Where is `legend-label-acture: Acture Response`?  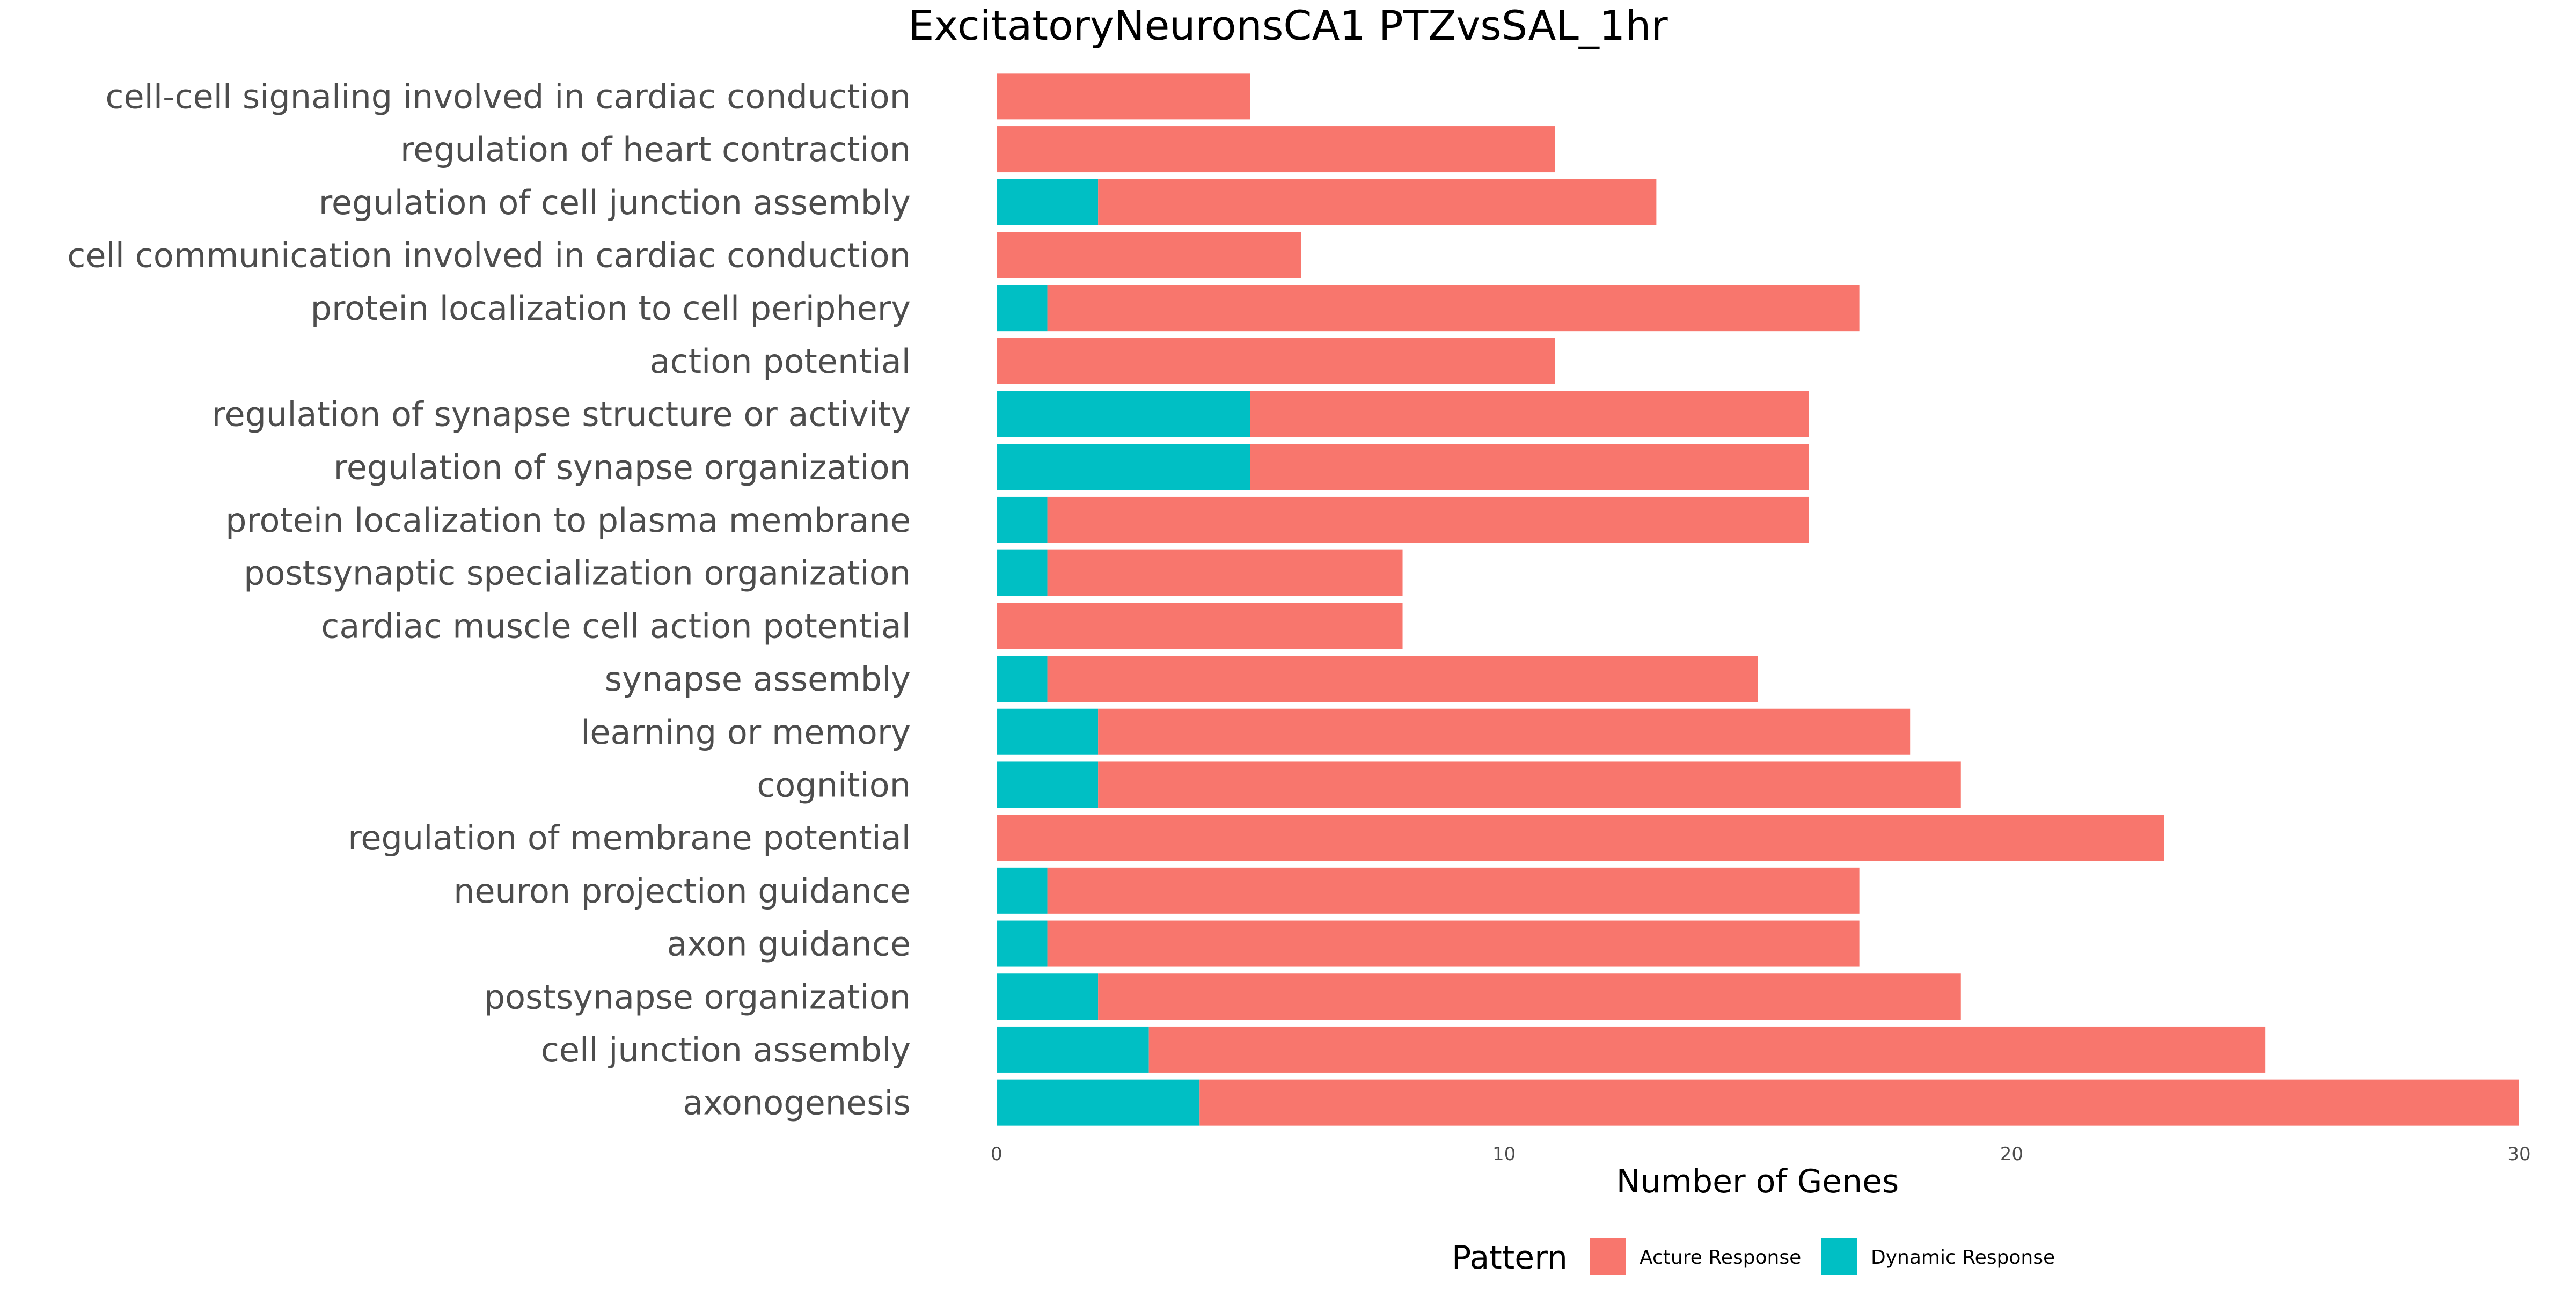
legend-label-acture: Acture Response is located at coordinates (1720, 1258).